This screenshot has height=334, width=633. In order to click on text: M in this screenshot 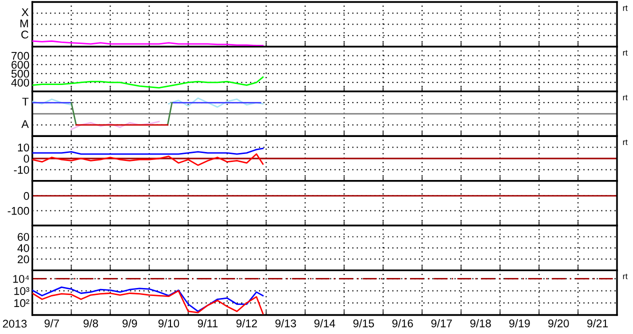, I will do `click(24, 24)`.